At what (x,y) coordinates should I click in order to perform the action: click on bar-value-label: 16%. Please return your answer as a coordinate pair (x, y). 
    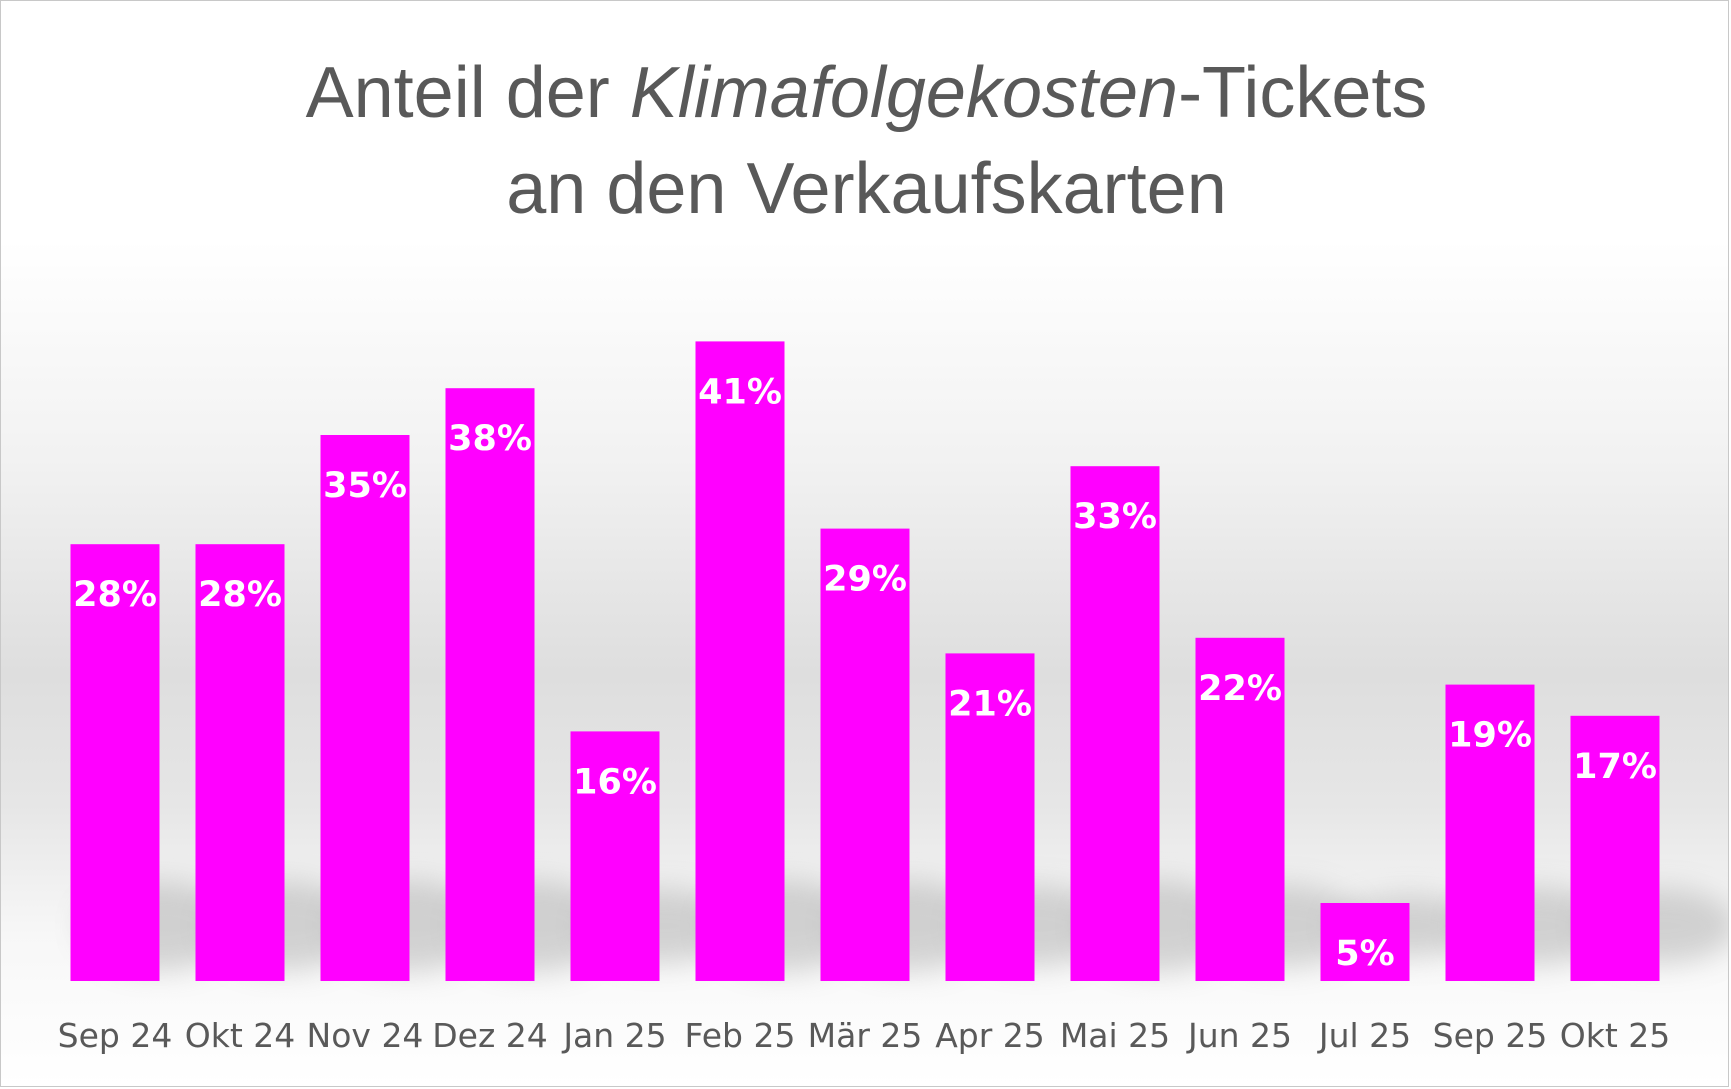
    Looking at the image, I should click on (615, 782).